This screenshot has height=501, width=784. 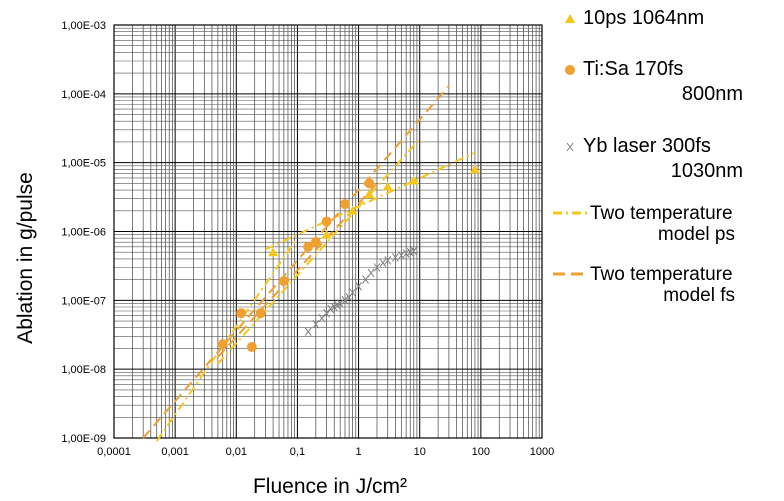 What do you see at coordinates (359, 452) in the screenshot?
I see `x-tick-label: 1` at bounding box center [359, 452].